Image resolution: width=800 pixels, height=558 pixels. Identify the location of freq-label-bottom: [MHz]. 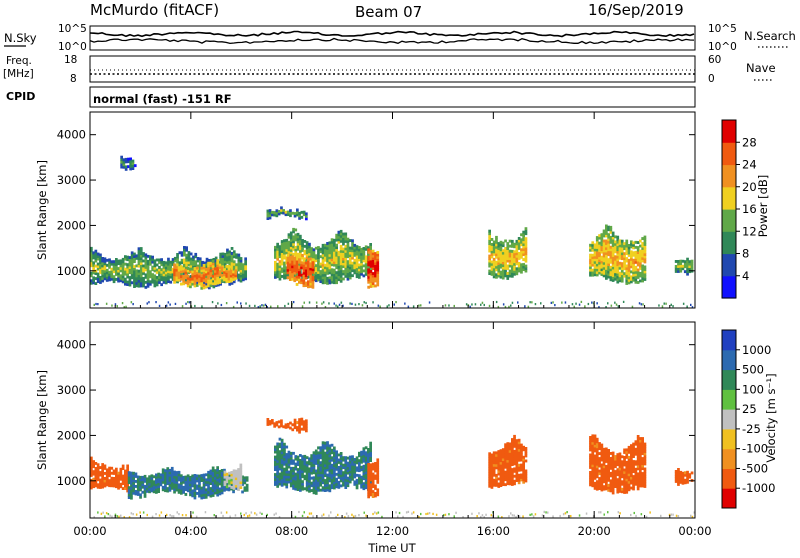
(18, 74).